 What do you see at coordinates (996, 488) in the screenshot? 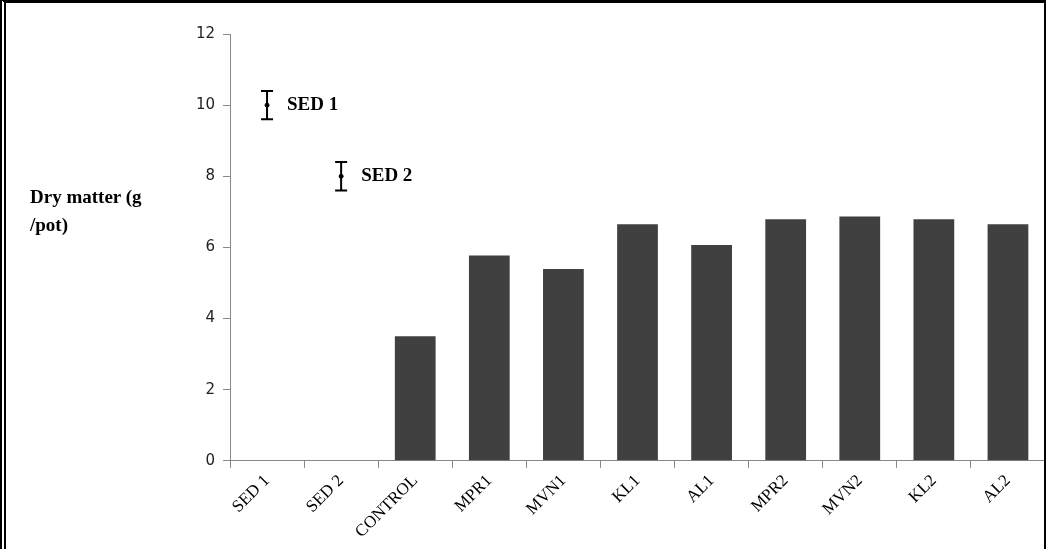
I see `x-tick-label: AL2` at bounding box center [996, 488].